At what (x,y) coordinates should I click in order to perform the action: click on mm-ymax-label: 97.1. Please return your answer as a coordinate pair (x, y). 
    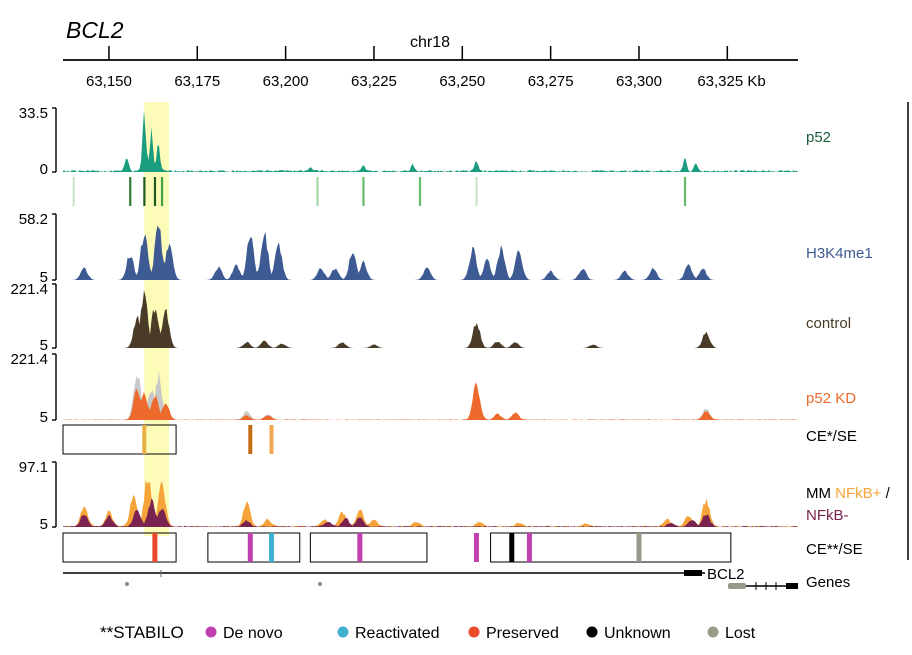
    Looking at the image, I should click on (33, 467).